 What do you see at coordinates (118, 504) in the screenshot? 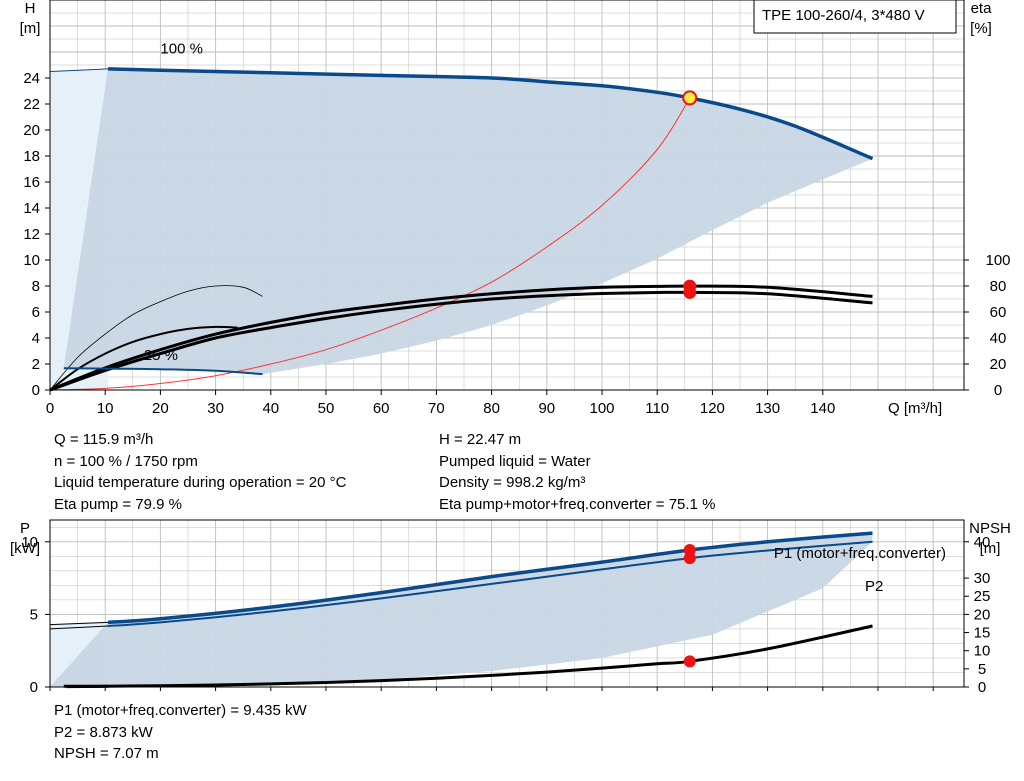
I see `info-eta-pump: Eta pump = 79.9 %` at bounding box center [118, 504].